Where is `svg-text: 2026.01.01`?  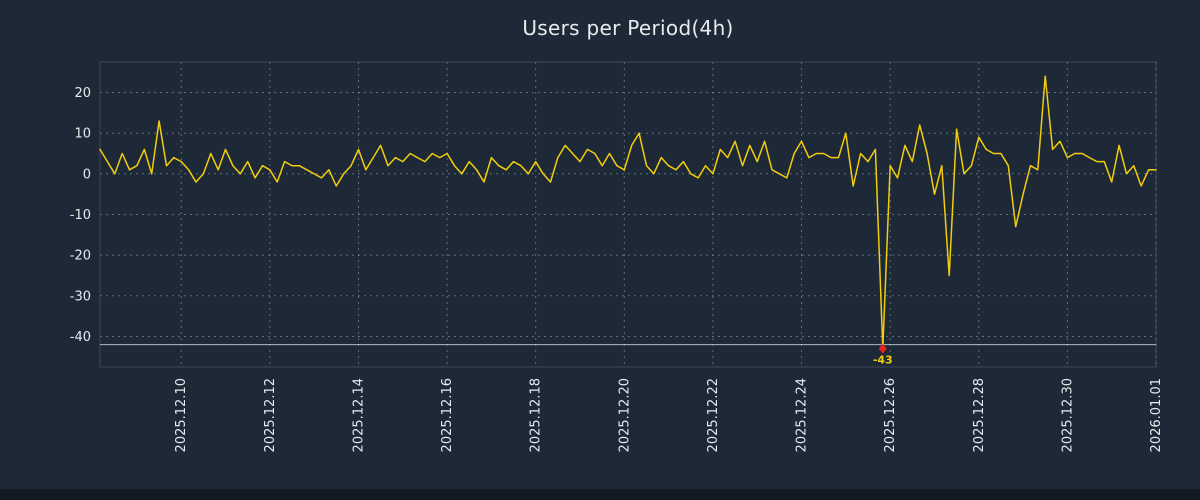 svg-text: 2026.01.01 is located at coordinates (1156, 415).